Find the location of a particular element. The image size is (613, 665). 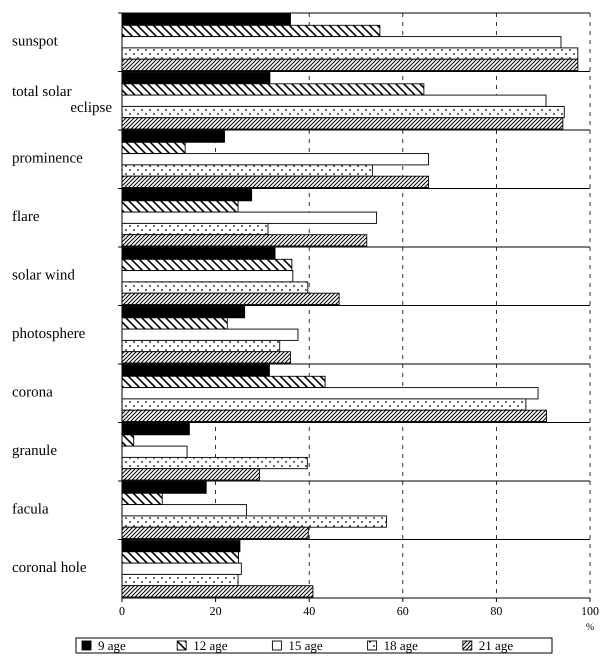

legend-label: 15 age is located at coordinates (305, 645).